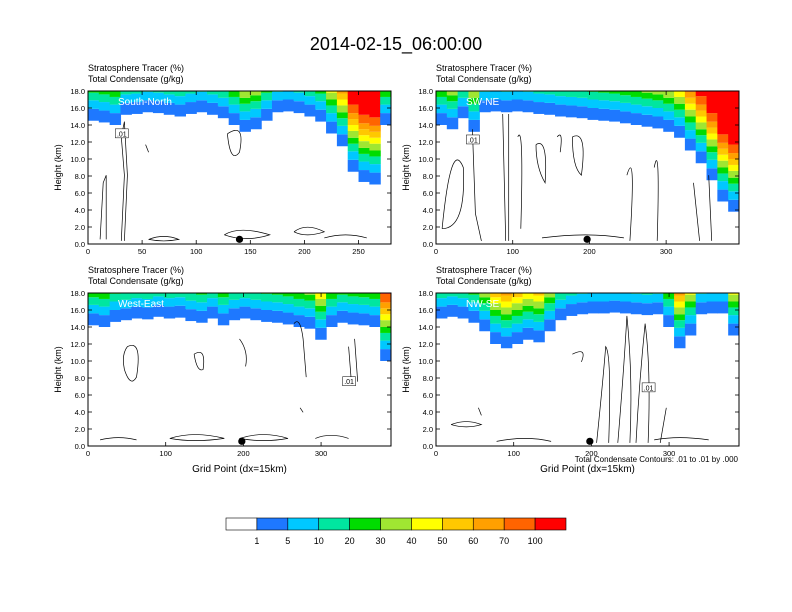 The image size is (792, 612). Describe the element at coordinates (436, 453) in the screenshot. I see `x-tick-label: 0` at that location.